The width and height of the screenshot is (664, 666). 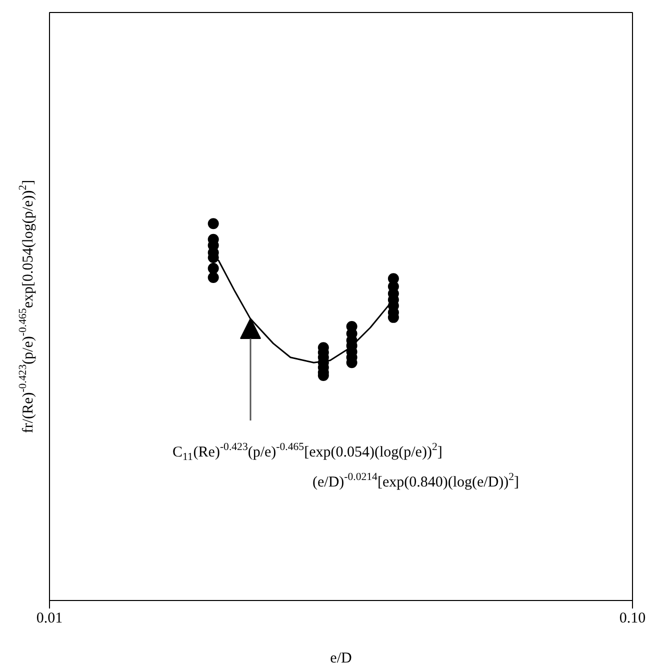 I want to click on x-tick-label: 0.01, so click(x=49, y=618).